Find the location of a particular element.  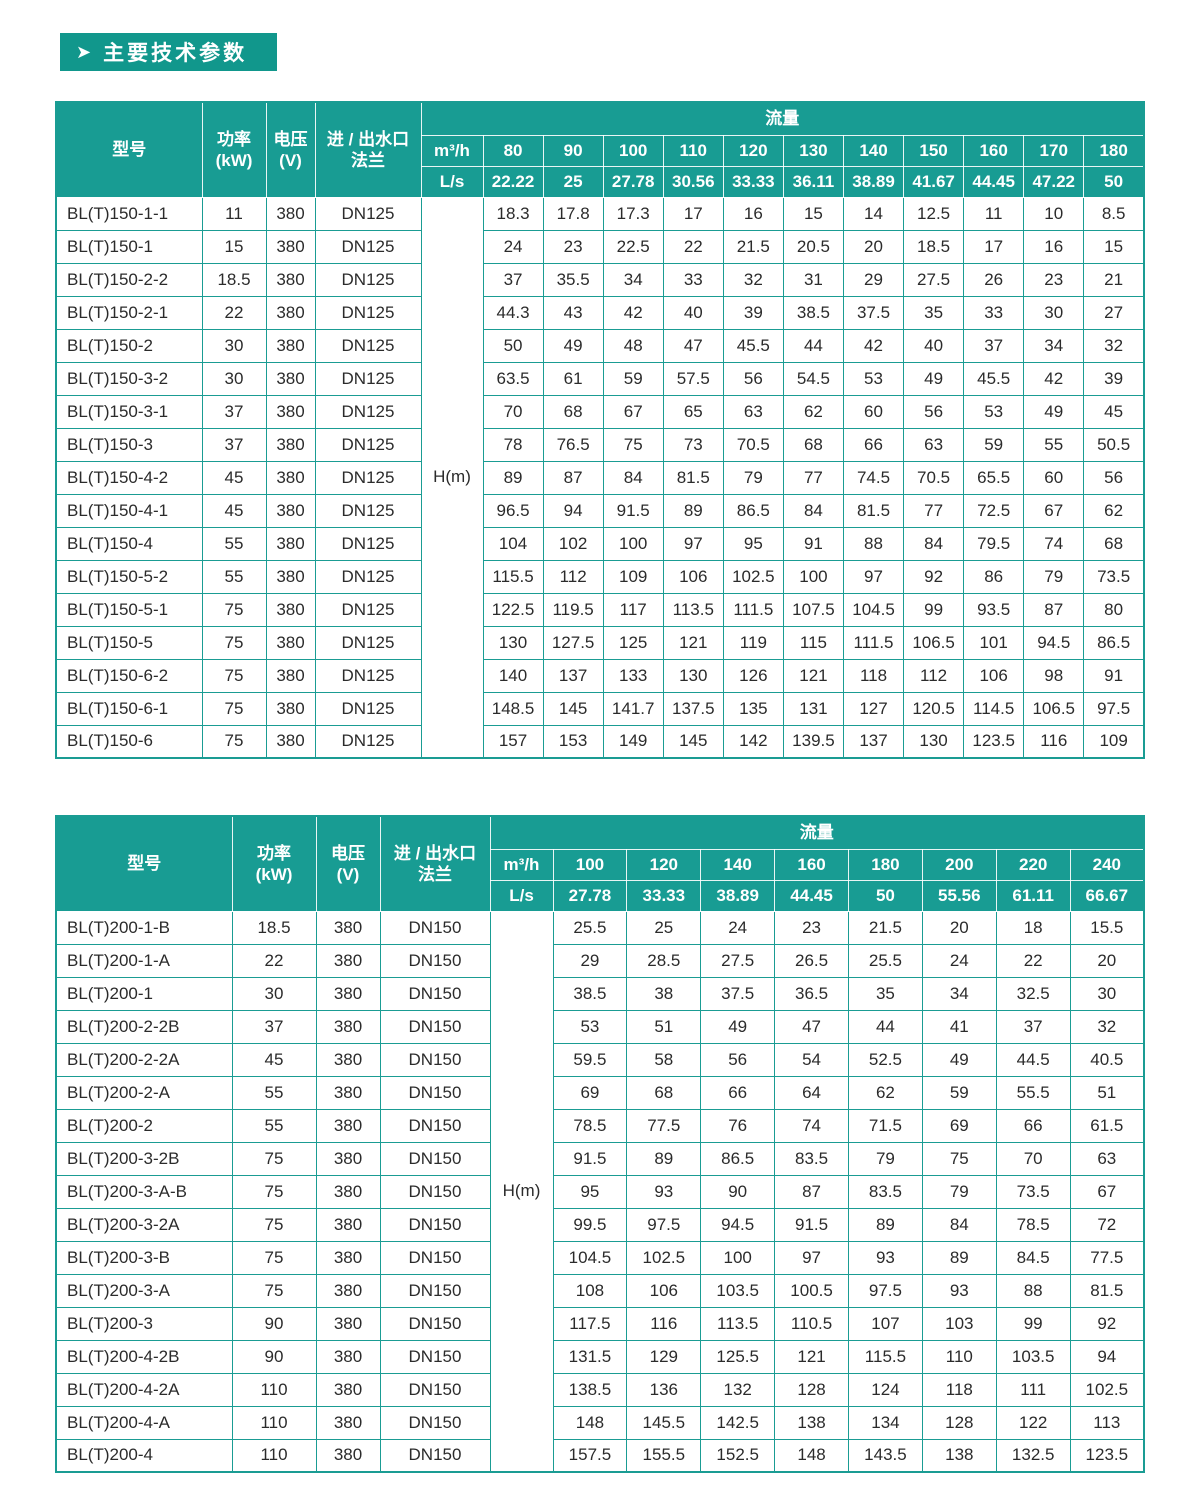

head-value-cell: 35.5 is located at coordinates (573, 279).